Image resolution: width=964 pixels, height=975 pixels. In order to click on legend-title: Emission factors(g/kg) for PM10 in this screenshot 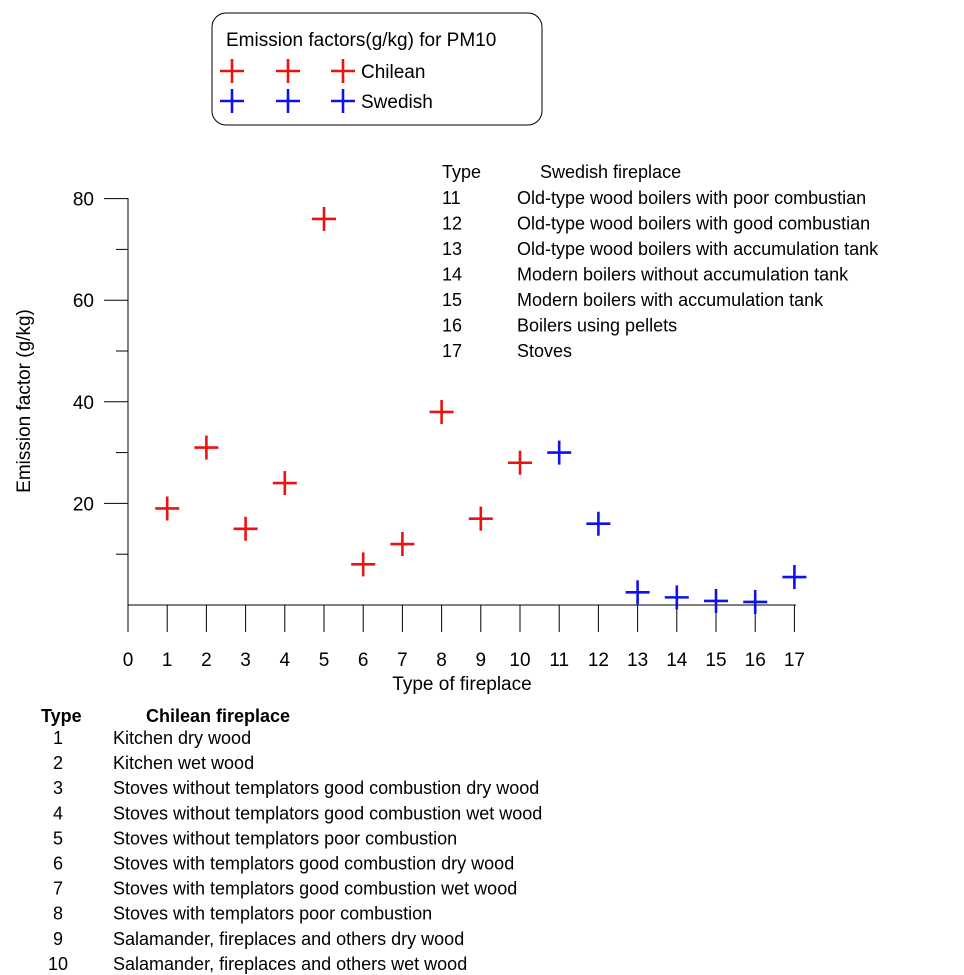, I will do `click(361, 40)`.